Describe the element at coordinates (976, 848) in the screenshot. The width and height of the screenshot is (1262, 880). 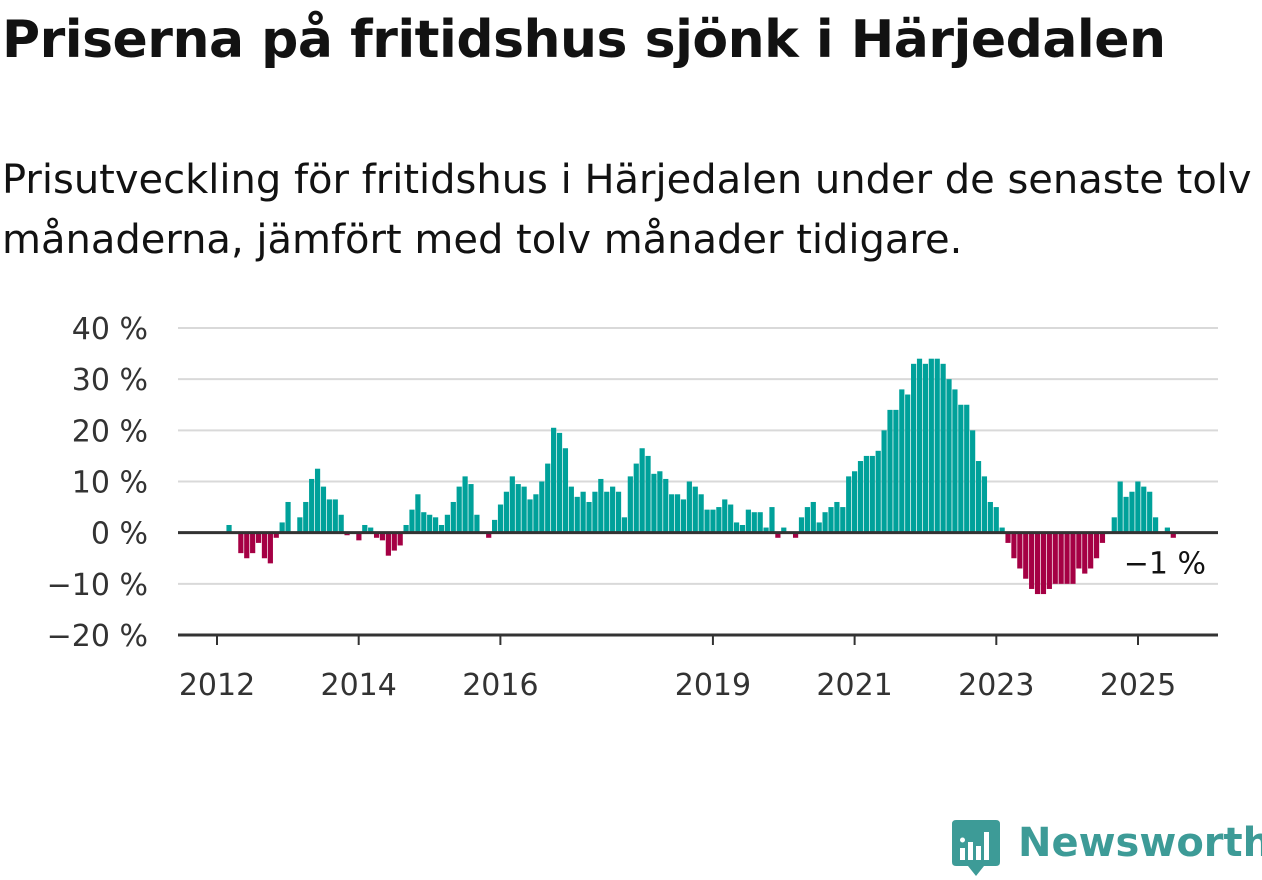
I see `newsworthy-chart-bubble-icon` at that location.